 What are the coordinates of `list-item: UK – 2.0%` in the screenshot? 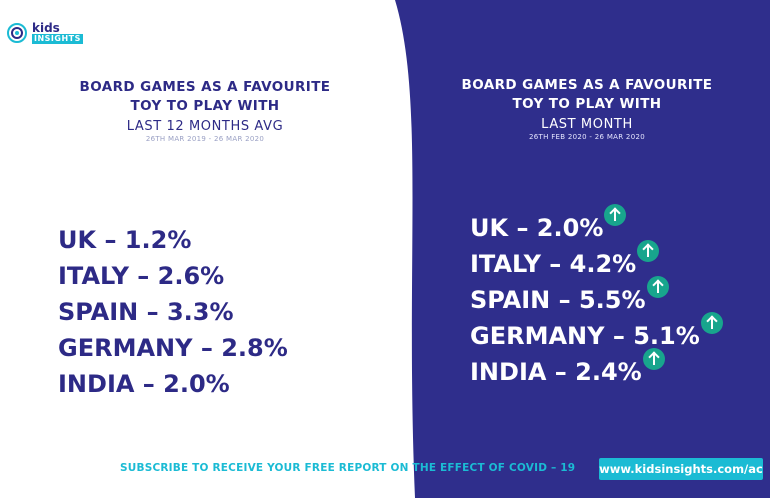 It's located at (596, 225).